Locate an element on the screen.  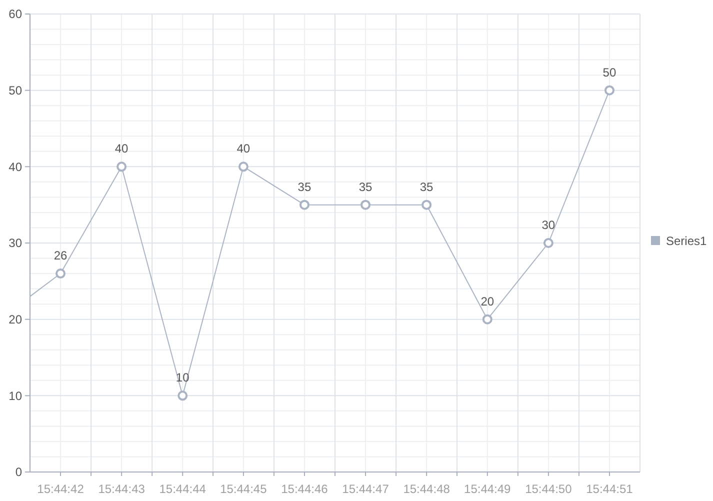
legend-label: Series1 is located at coordinates (687, 241).